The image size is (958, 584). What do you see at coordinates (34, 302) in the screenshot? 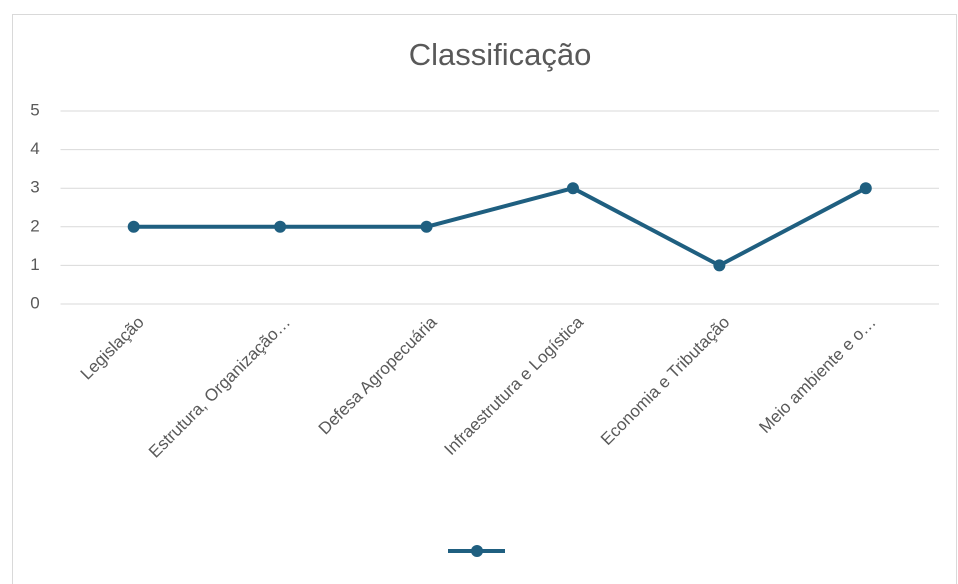
I see `y-tick-label: 0` at bounding box center [34, 302].